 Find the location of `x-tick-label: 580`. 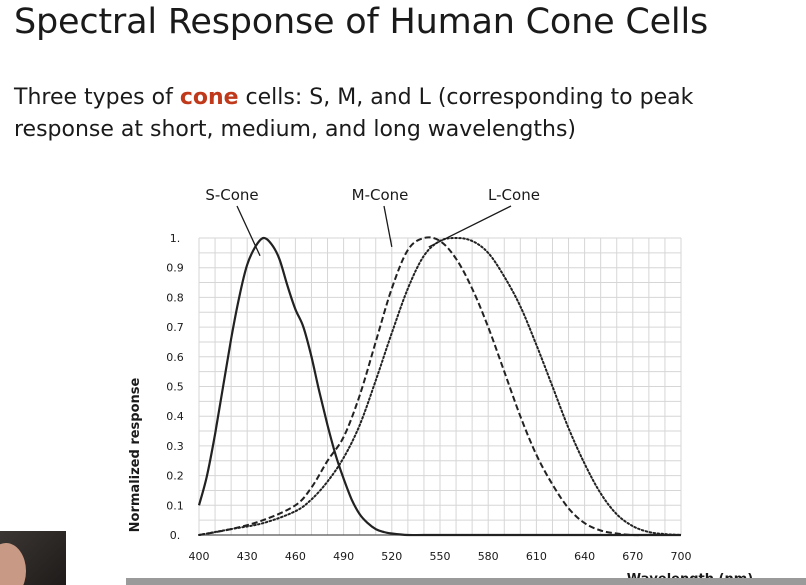

x-tick-label: 580 is located at coordinates (488, 556).